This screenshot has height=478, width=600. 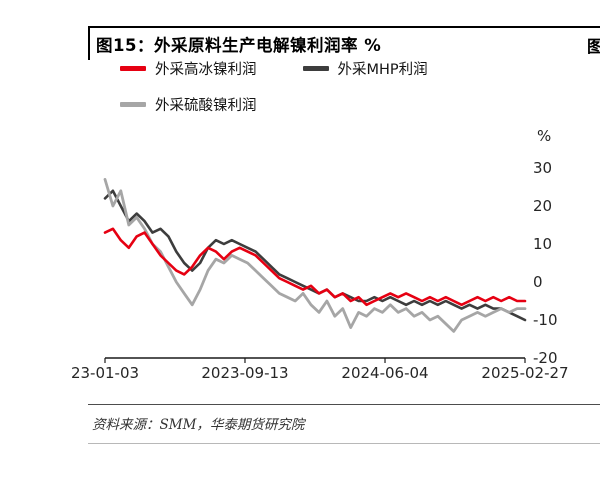 What do you see at coordinates (133, 68) in the screenshot?
I see `red-line-swatch-icon` at bounding box center [133, 68].